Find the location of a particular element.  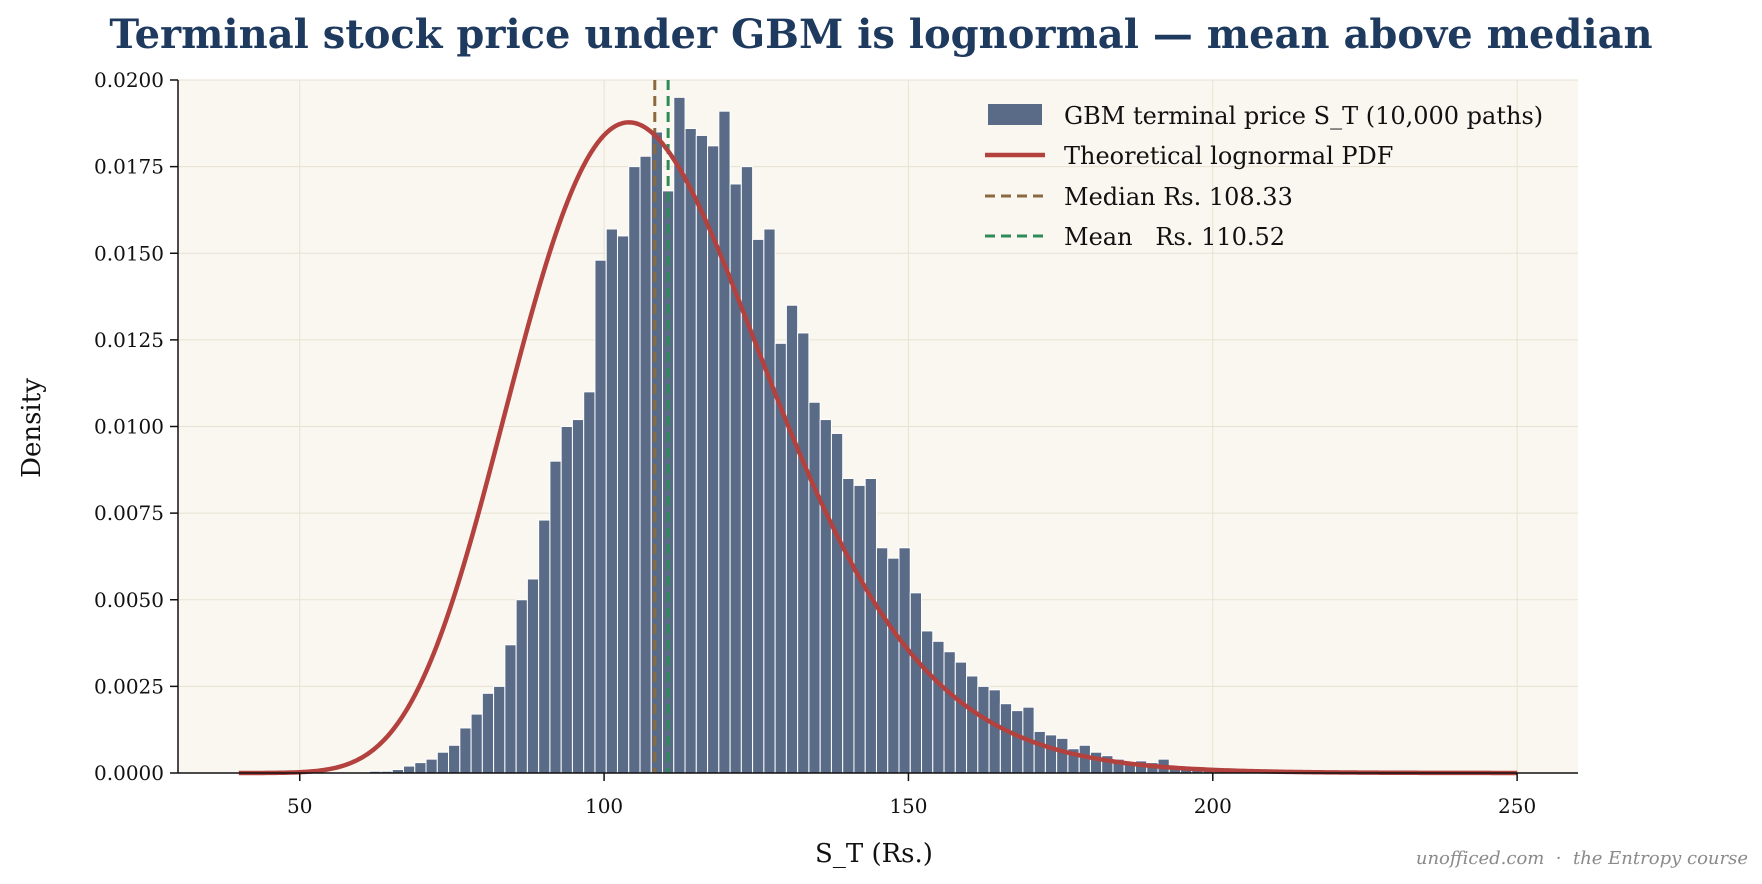

x-axis-label: S_T (Rs.) is located at coordinates (874, 854).